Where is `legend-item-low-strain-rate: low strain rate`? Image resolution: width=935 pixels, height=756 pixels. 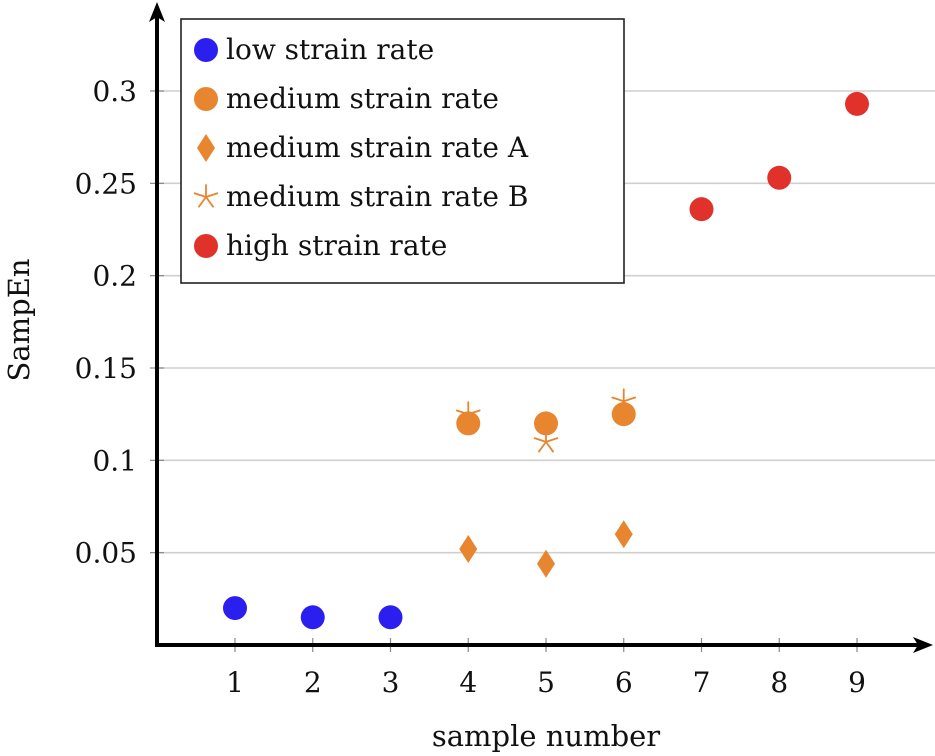 legend-item-low-strain-rate: low strain rate is located at coordinates (314, 49).